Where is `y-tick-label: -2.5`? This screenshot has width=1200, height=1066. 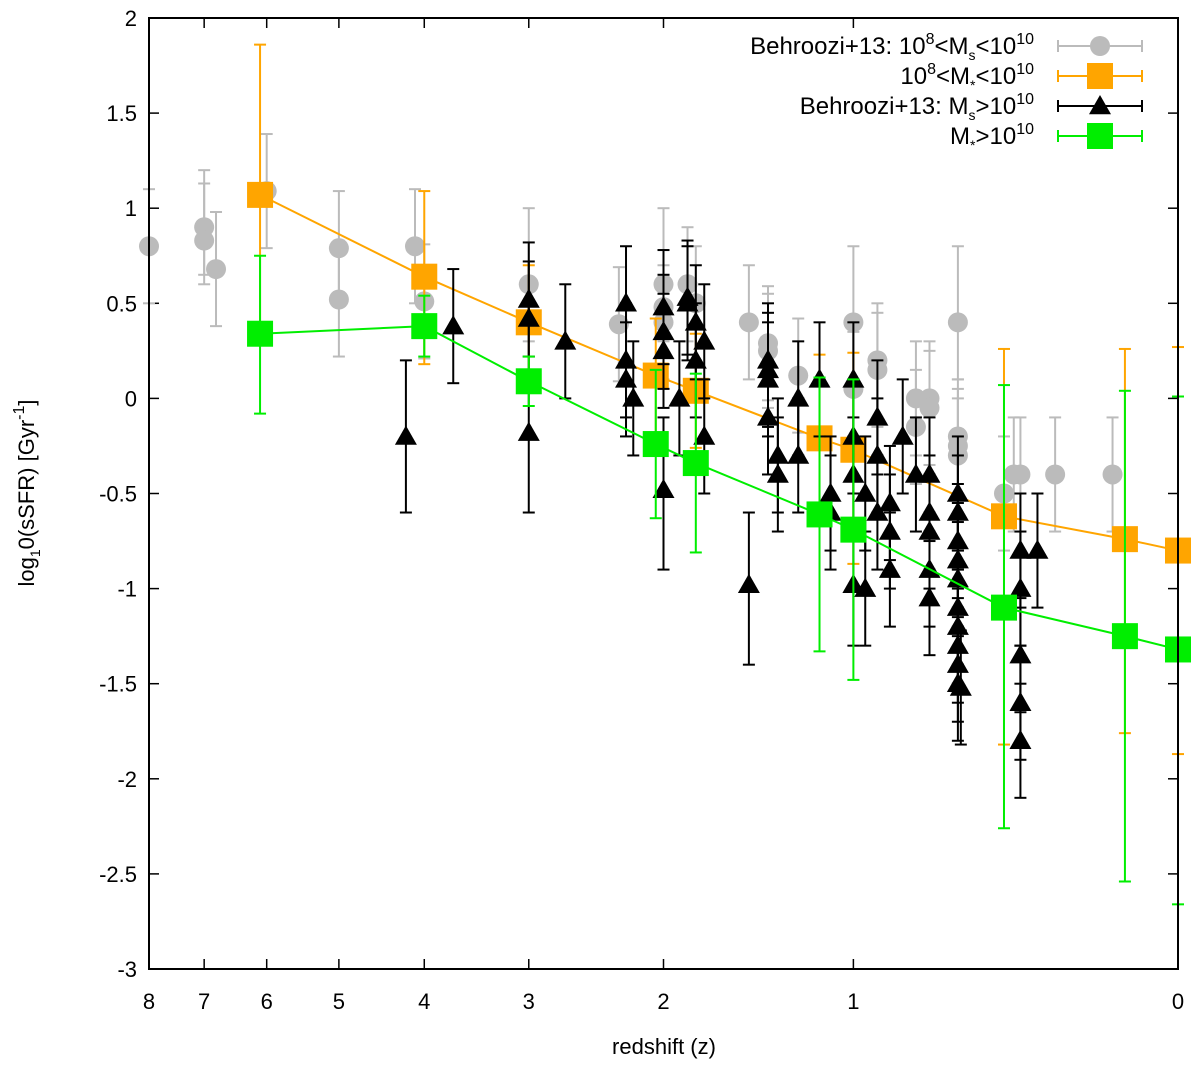
y-tick-label: -2.5 is located at coordinates (118, 874).